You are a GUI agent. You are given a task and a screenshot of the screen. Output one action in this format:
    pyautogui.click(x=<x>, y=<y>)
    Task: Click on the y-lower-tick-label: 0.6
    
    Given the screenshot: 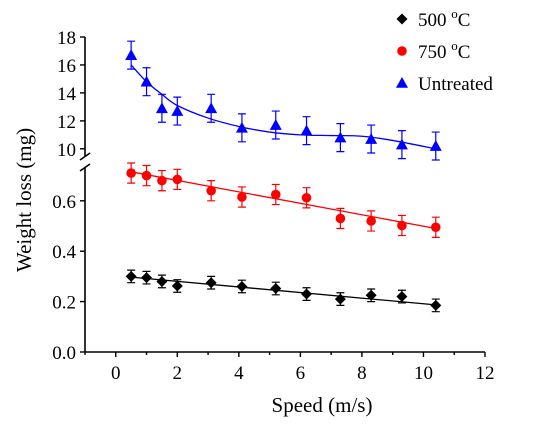 What is the action you would take?
    pyautogui.click(x=64, y=202)
    